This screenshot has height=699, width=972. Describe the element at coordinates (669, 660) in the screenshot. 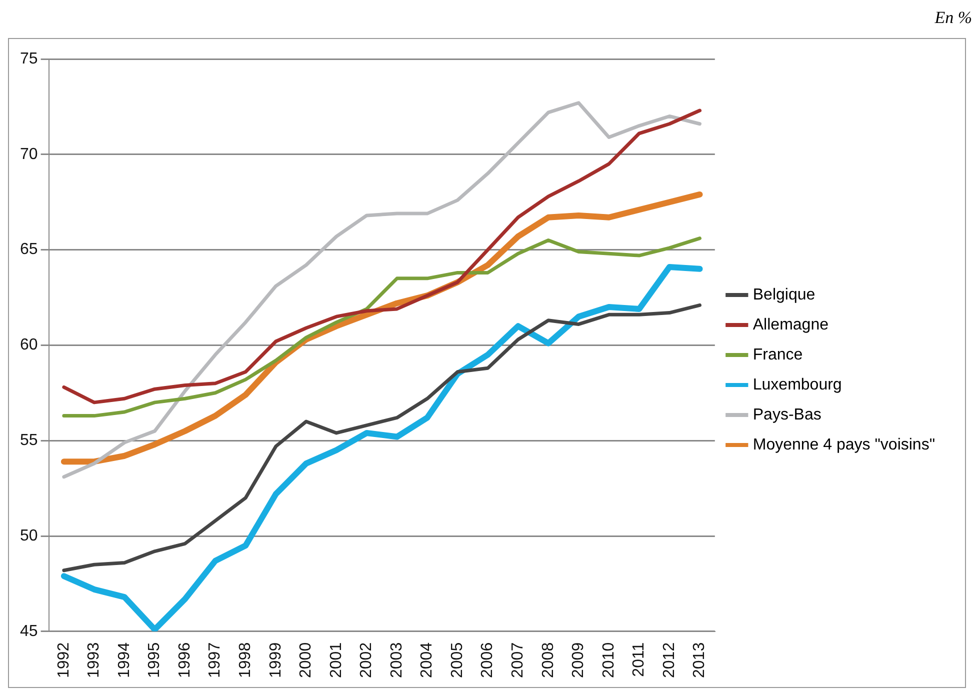

I see `x-tick-label: 2012` at that location.